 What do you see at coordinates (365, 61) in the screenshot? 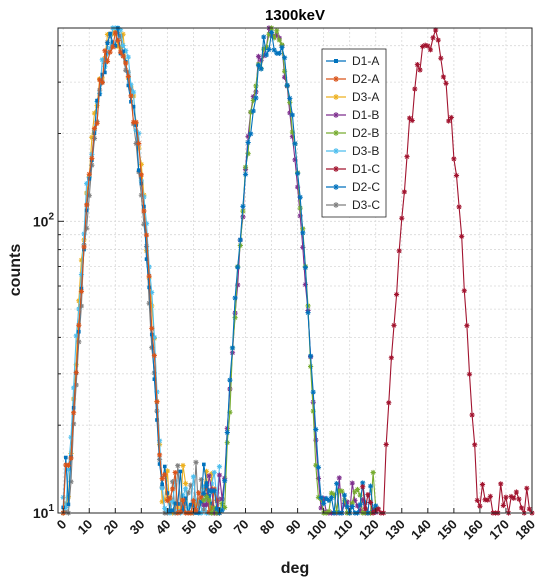
I see `legend-label: D1-A` at bounding box center [365, 61].